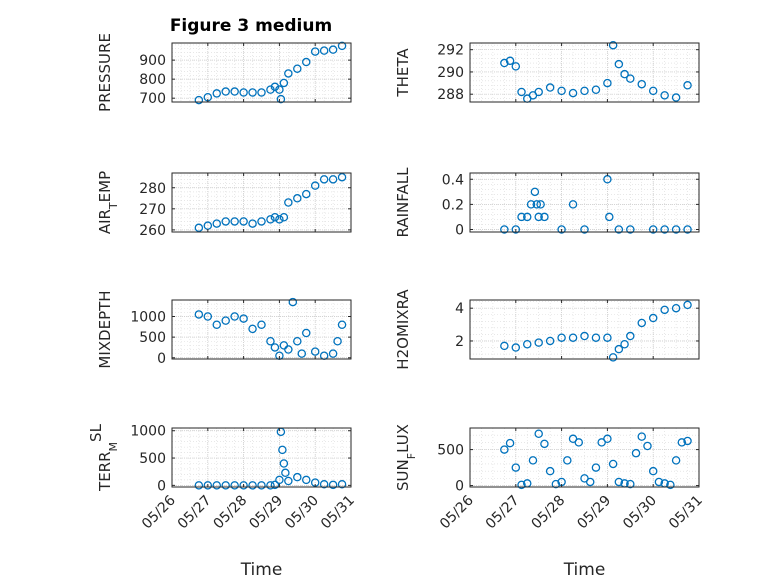  I want to click on y-axis-label: TERRMSL, so click(103, 457).